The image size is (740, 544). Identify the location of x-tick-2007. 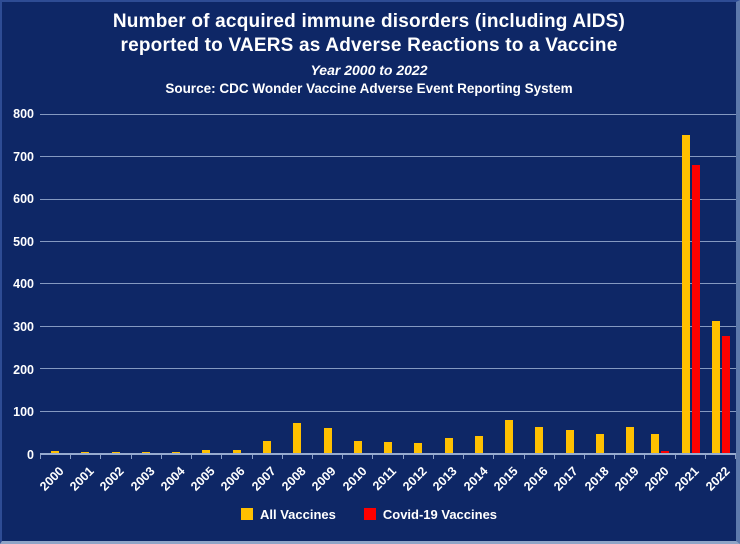
(268, 456).